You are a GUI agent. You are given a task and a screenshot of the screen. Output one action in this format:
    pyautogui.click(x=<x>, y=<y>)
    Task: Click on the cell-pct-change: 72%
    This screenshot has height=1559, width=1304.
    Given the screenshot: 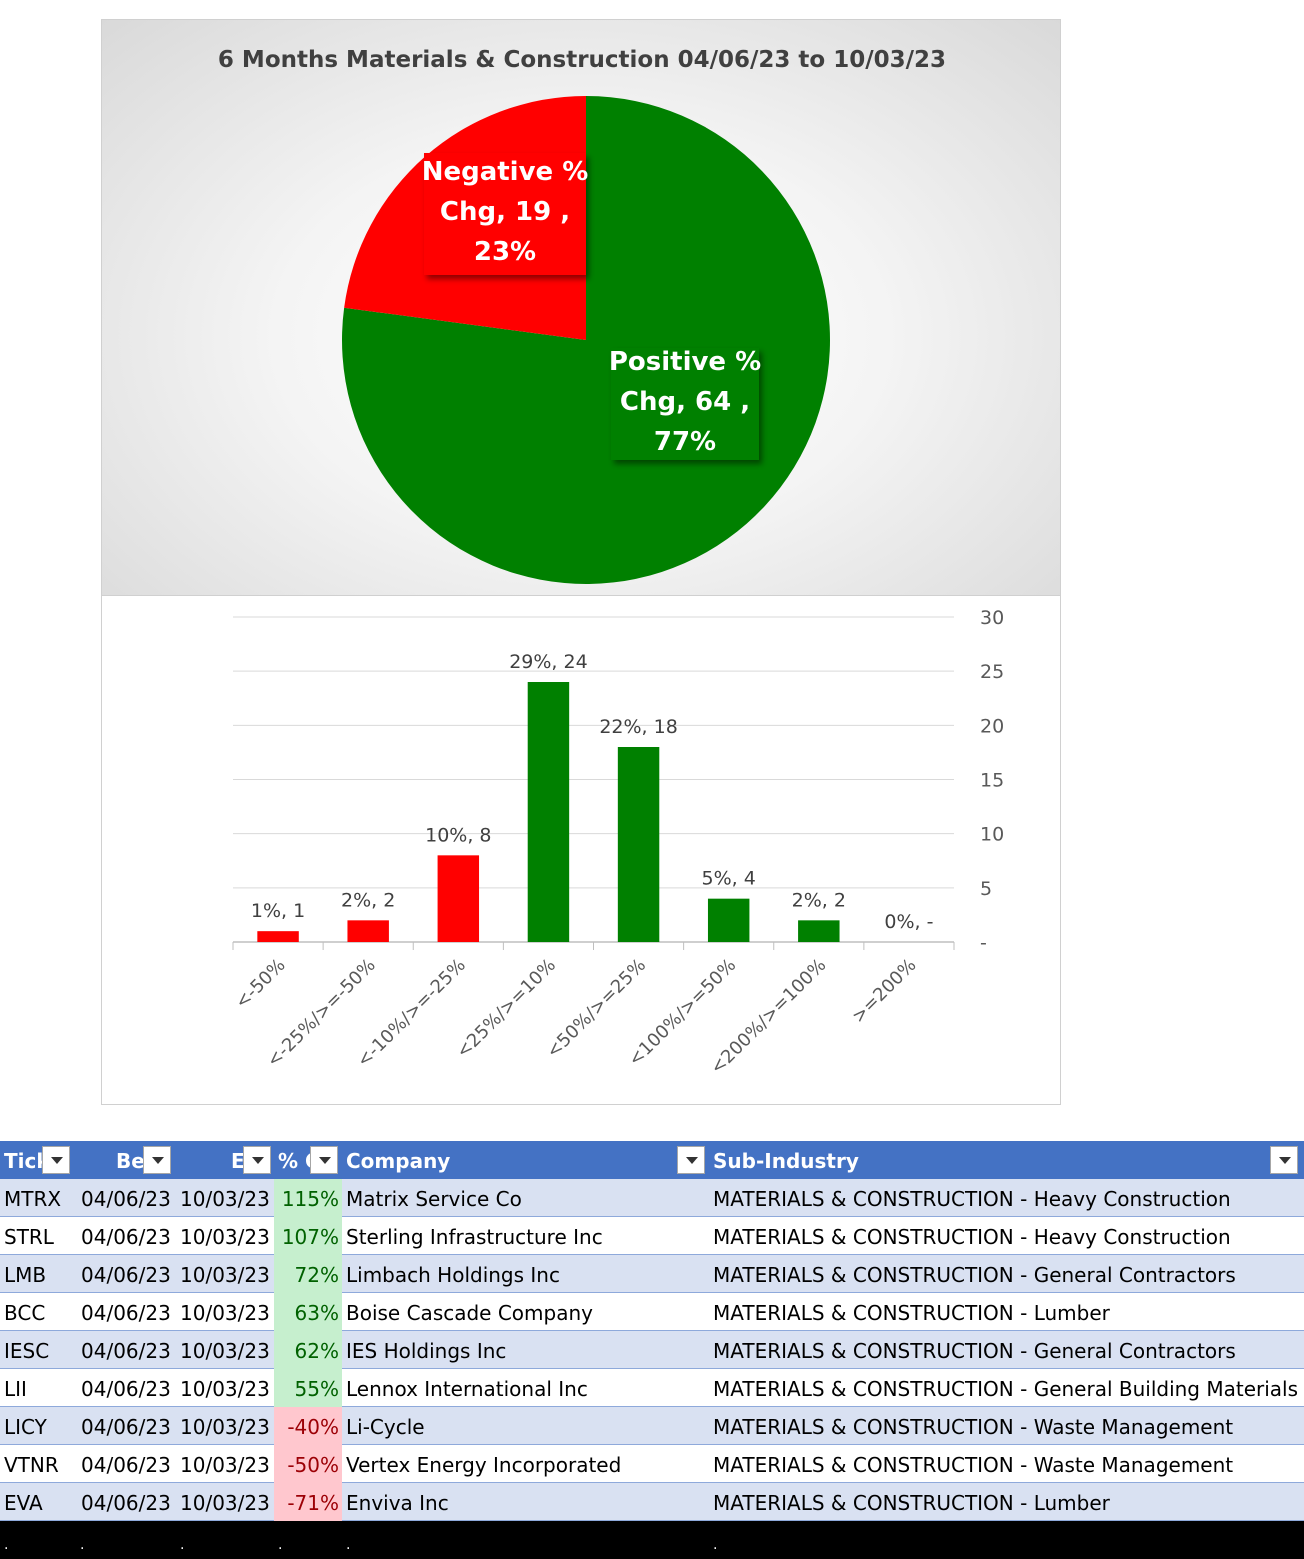 What is the action you would take?
    pyautogui.click(x=308, y=1274)
    